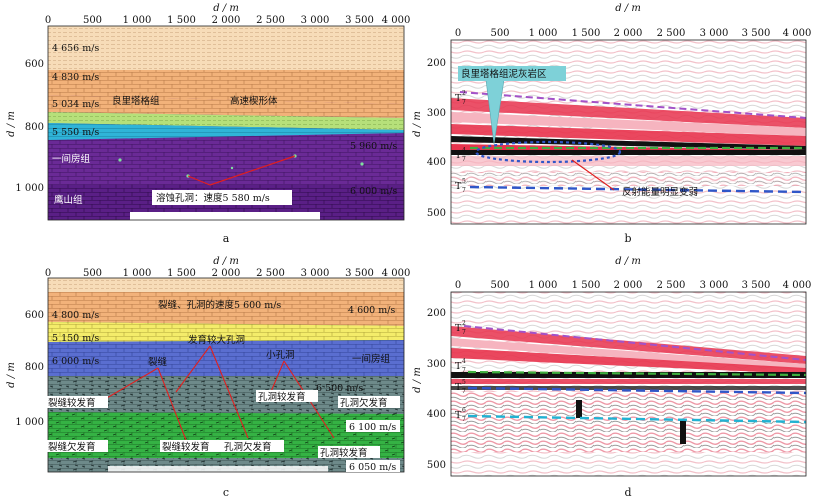 This screenshot has width=823, height=504. I want to click on b-xtick-3000: 3 000, so click(714, 33).